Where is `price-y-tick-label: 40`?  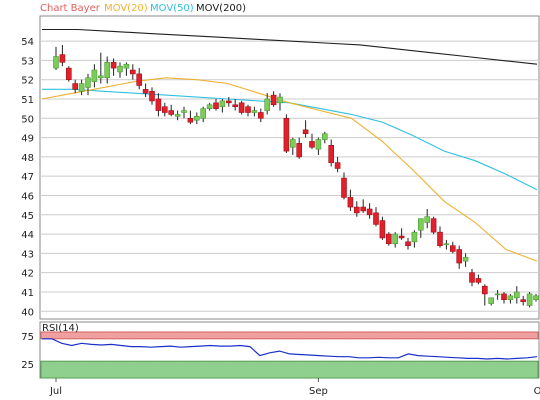 price-y-tick-label: 40 is located at coordinates (27, 312).